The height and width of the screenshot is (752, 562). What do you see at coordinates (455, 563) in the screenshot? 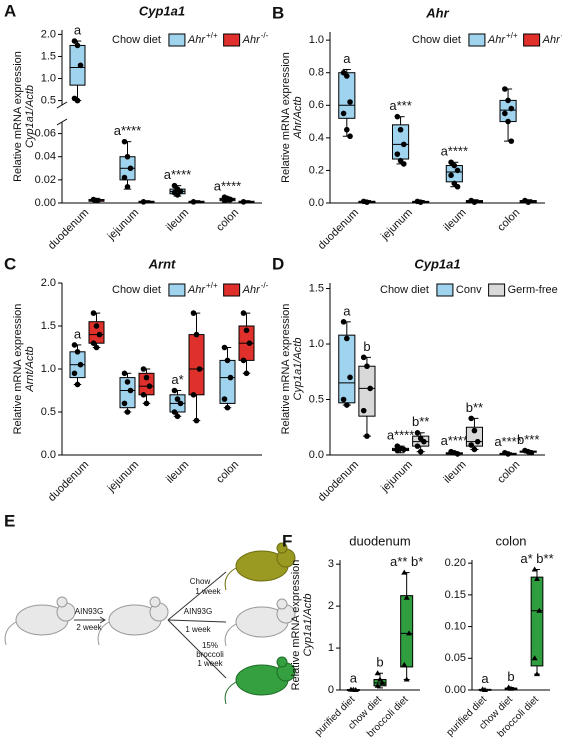
I see `y-tick-label: 0.20` at bounding box center [455, 563].